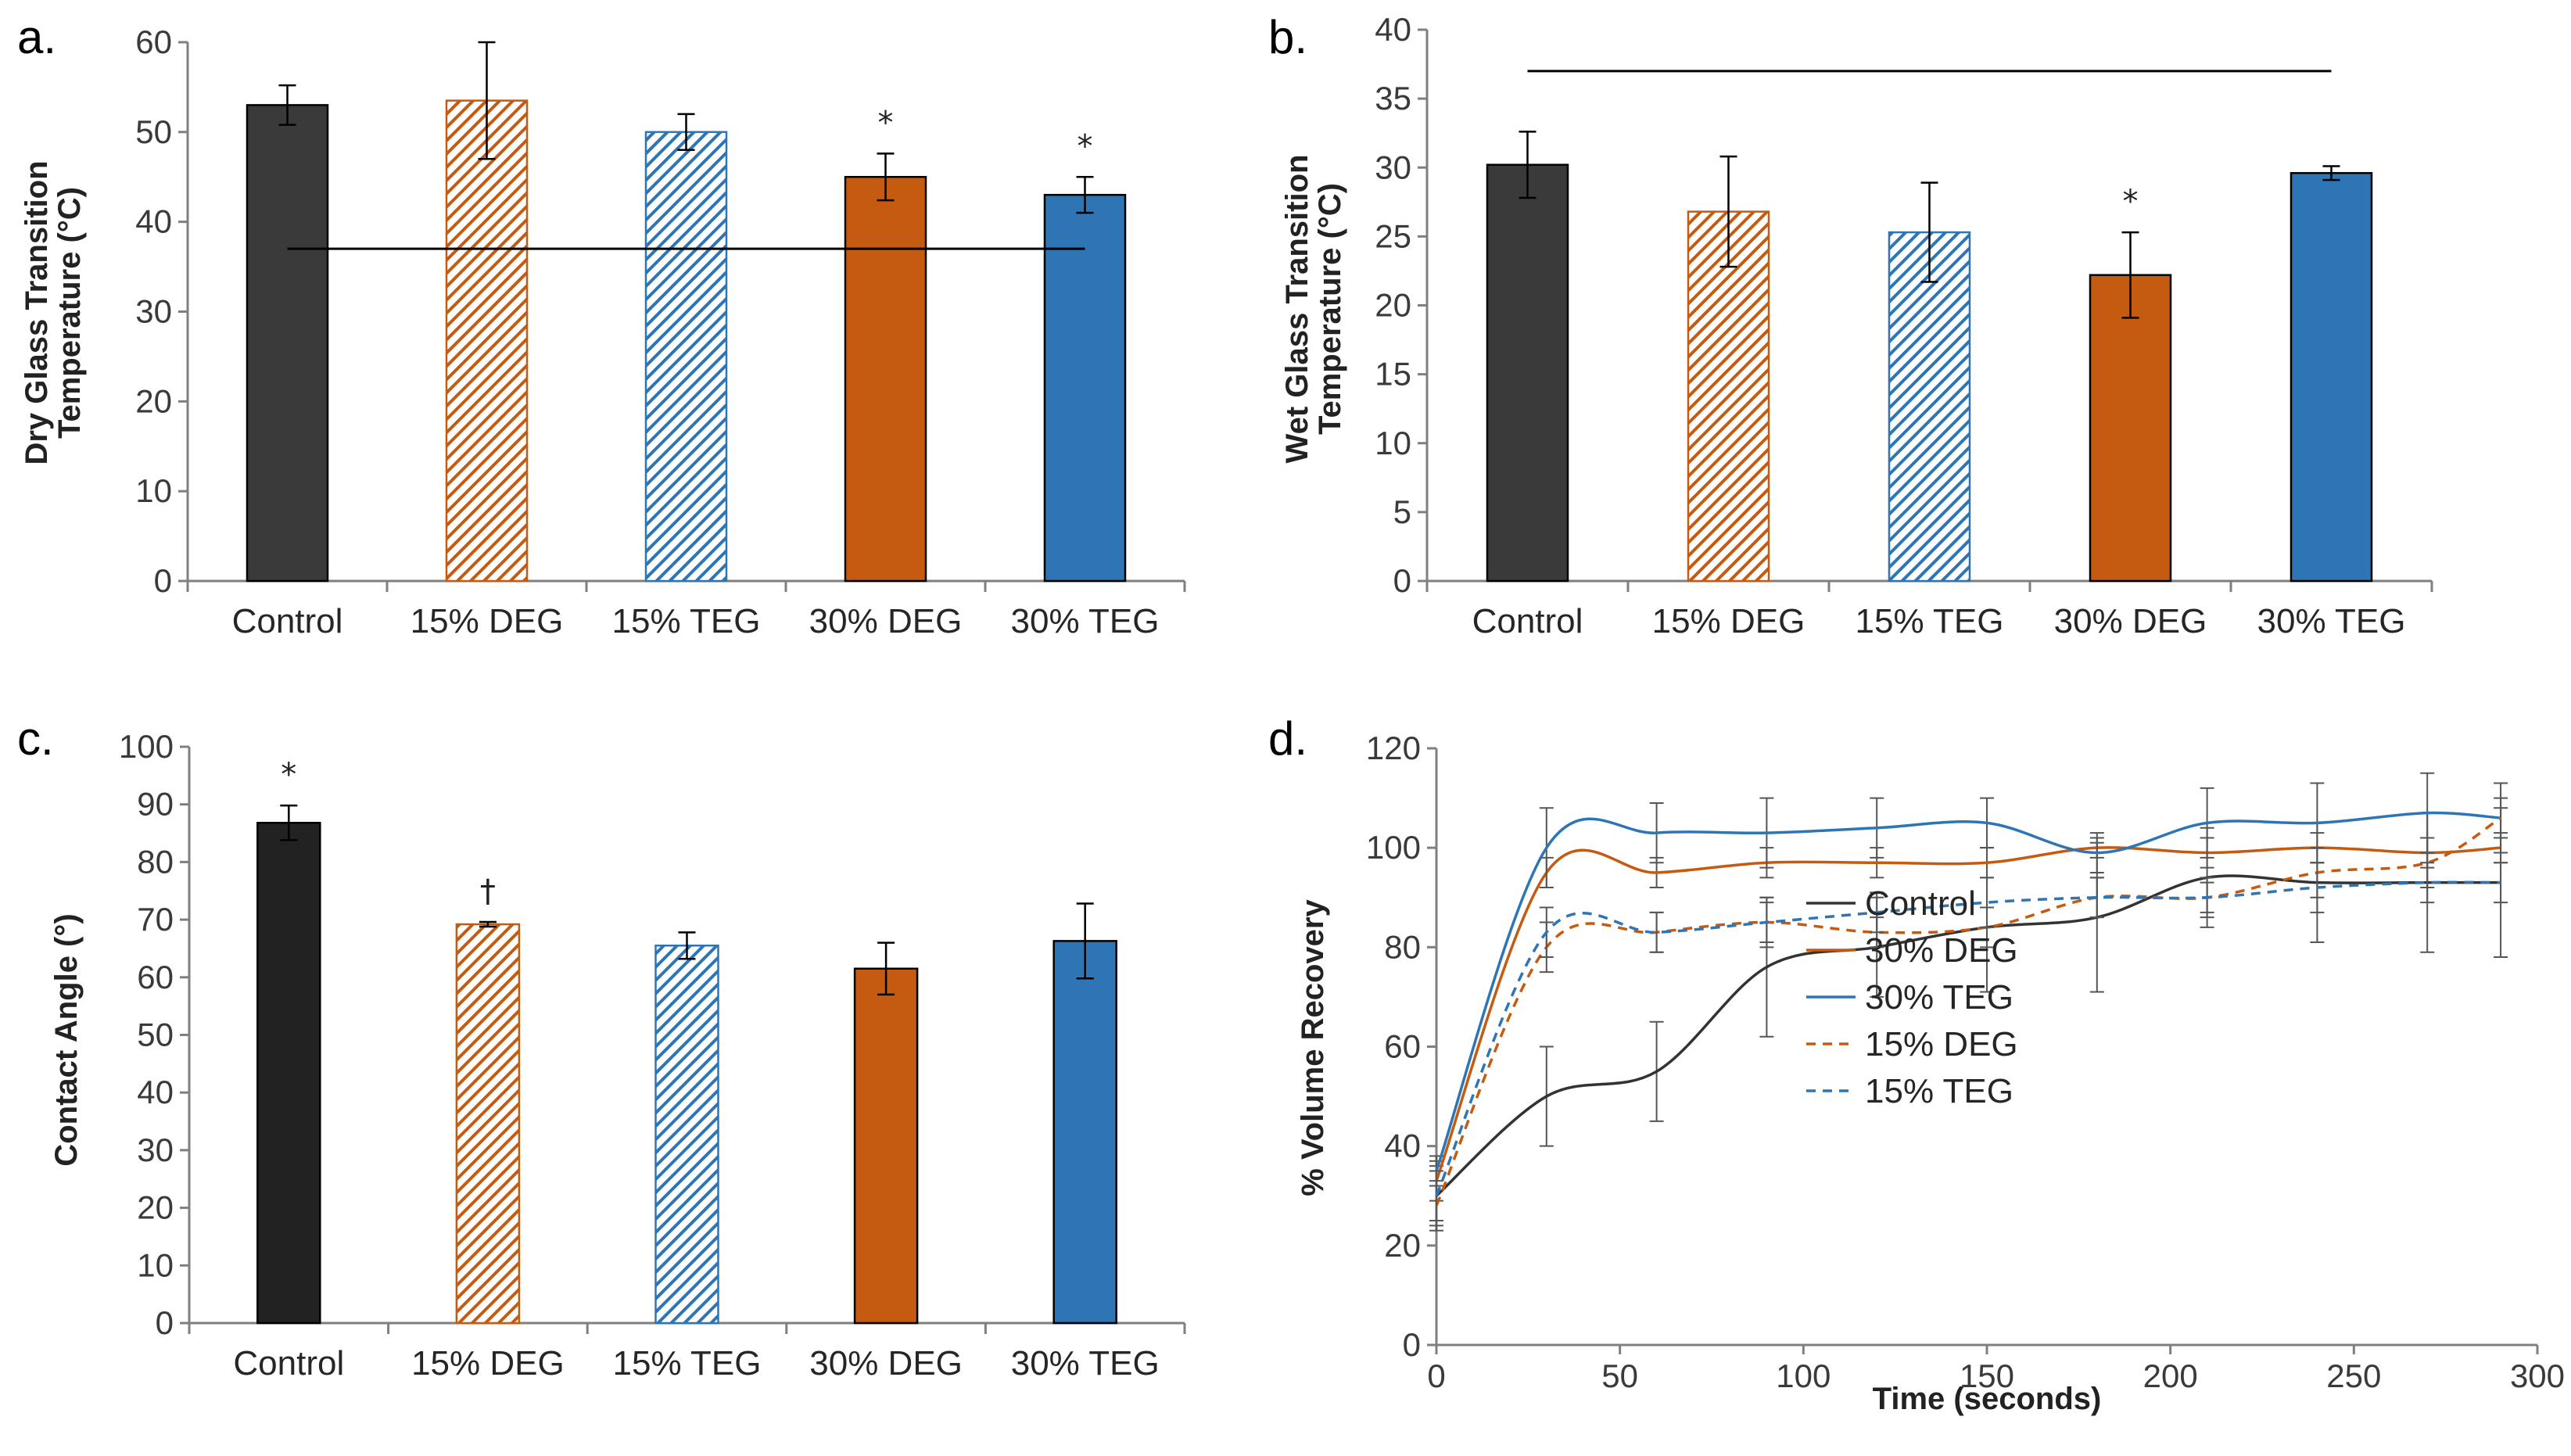 This screenshot has height=1456, width=2571. Describe the element at coordinates (1402, 511) in the screenshot. I see `y-tick-label: 5` at that location.